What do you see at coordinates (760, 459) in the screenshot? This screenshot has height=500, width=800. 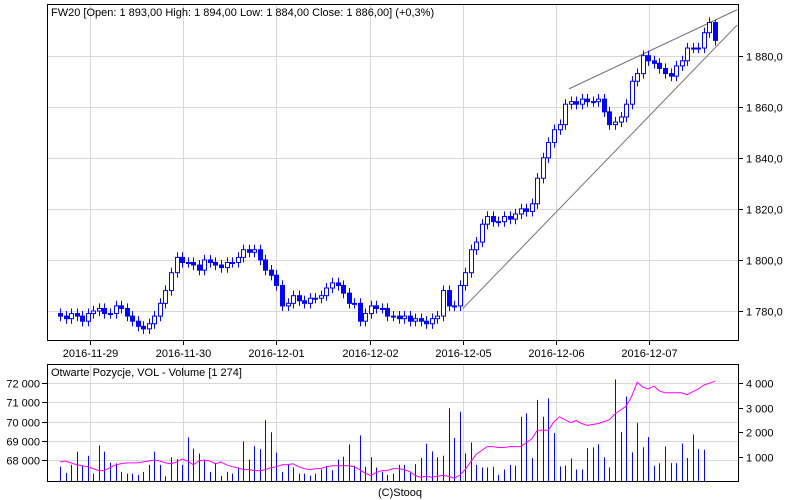 I see `right-axis-label: 1 000` at bounding box center [760, 459].